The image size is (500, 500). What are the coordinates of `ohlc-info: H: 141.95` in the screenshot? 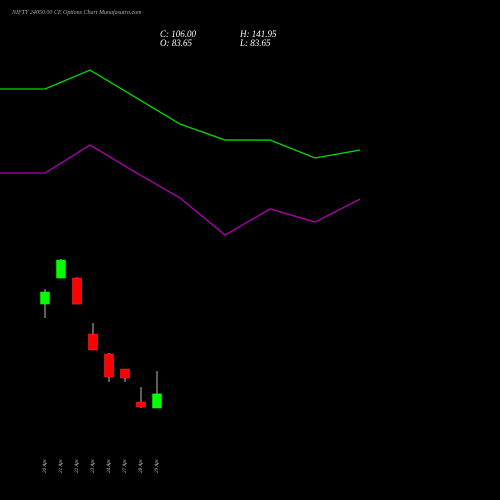 It's located at (258, 34).